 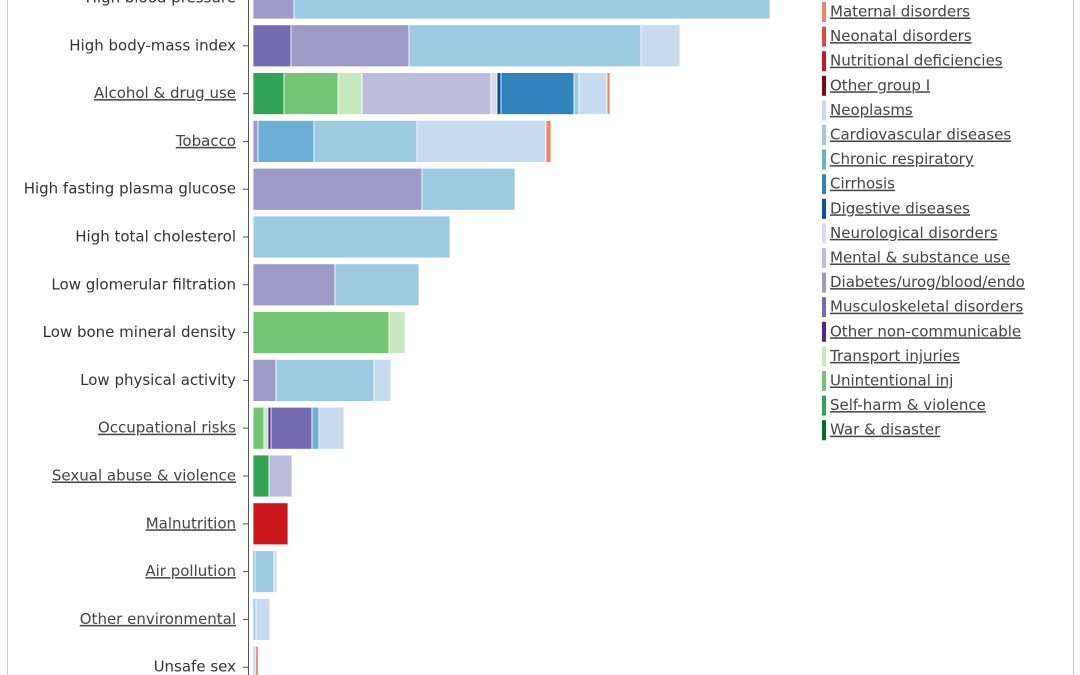 What do you see at coordinates (205, 141) in the screenshot?
I see `y-tick-label: Tobacco` at bounding box center [205, 141].